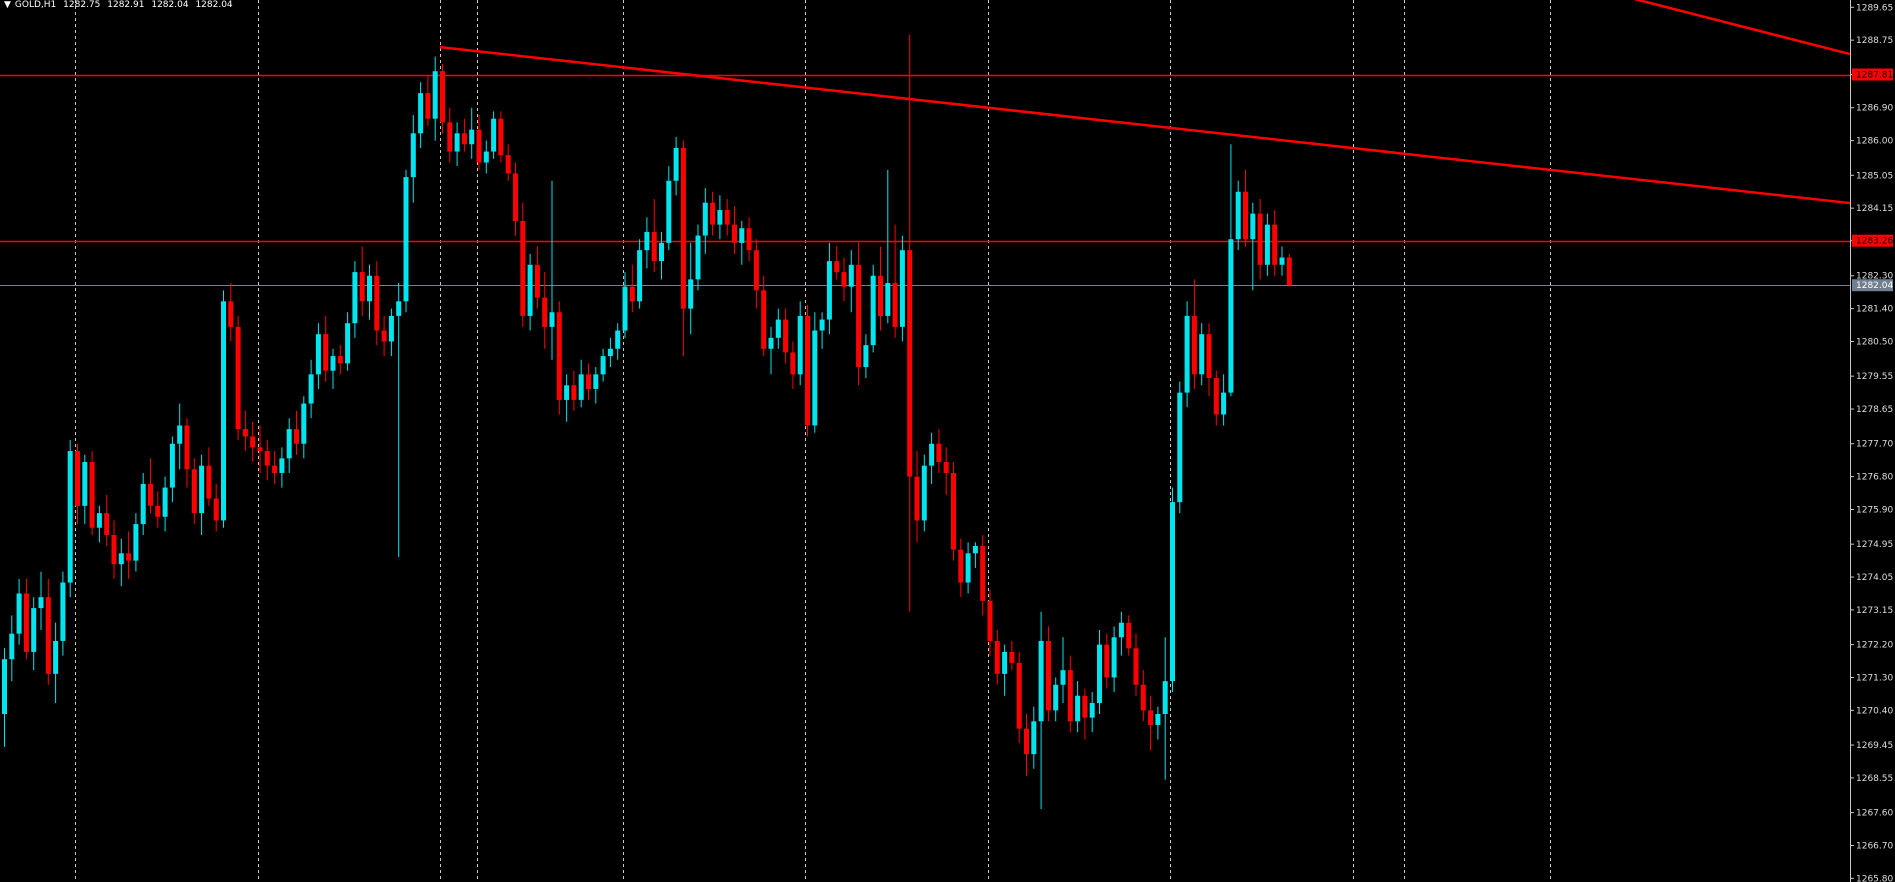 This screenshot has height=882, width=1895. Describe the element at coordinates (1874, 814) in the screenshot. I see `axis-tick-label: 1267.60` at that location.